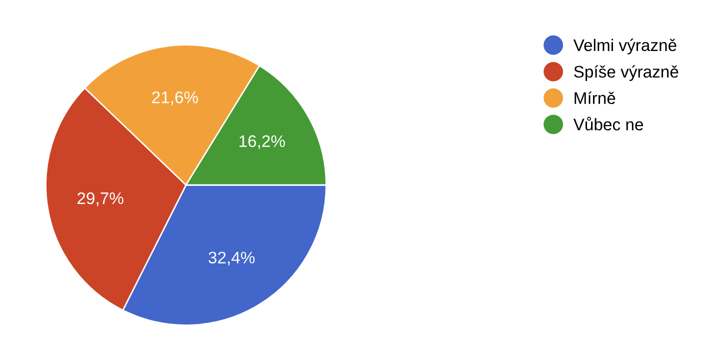 Image resolution: width=726 pixels, height=346 pixels. Describe the element at coordinates (624, 46) in the screenshot. I see `legend-label: Velmi výrazně` at that location.